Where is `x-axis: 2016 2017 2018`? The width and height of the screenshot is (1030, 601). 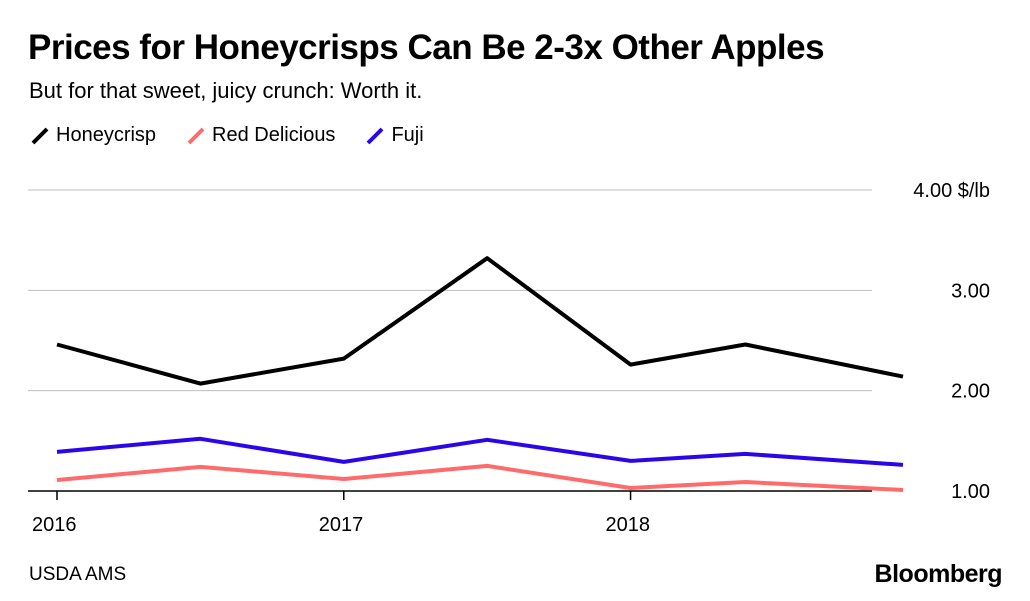
x-axis: 2016 2017 2018 is located at coordinates (341, 513).